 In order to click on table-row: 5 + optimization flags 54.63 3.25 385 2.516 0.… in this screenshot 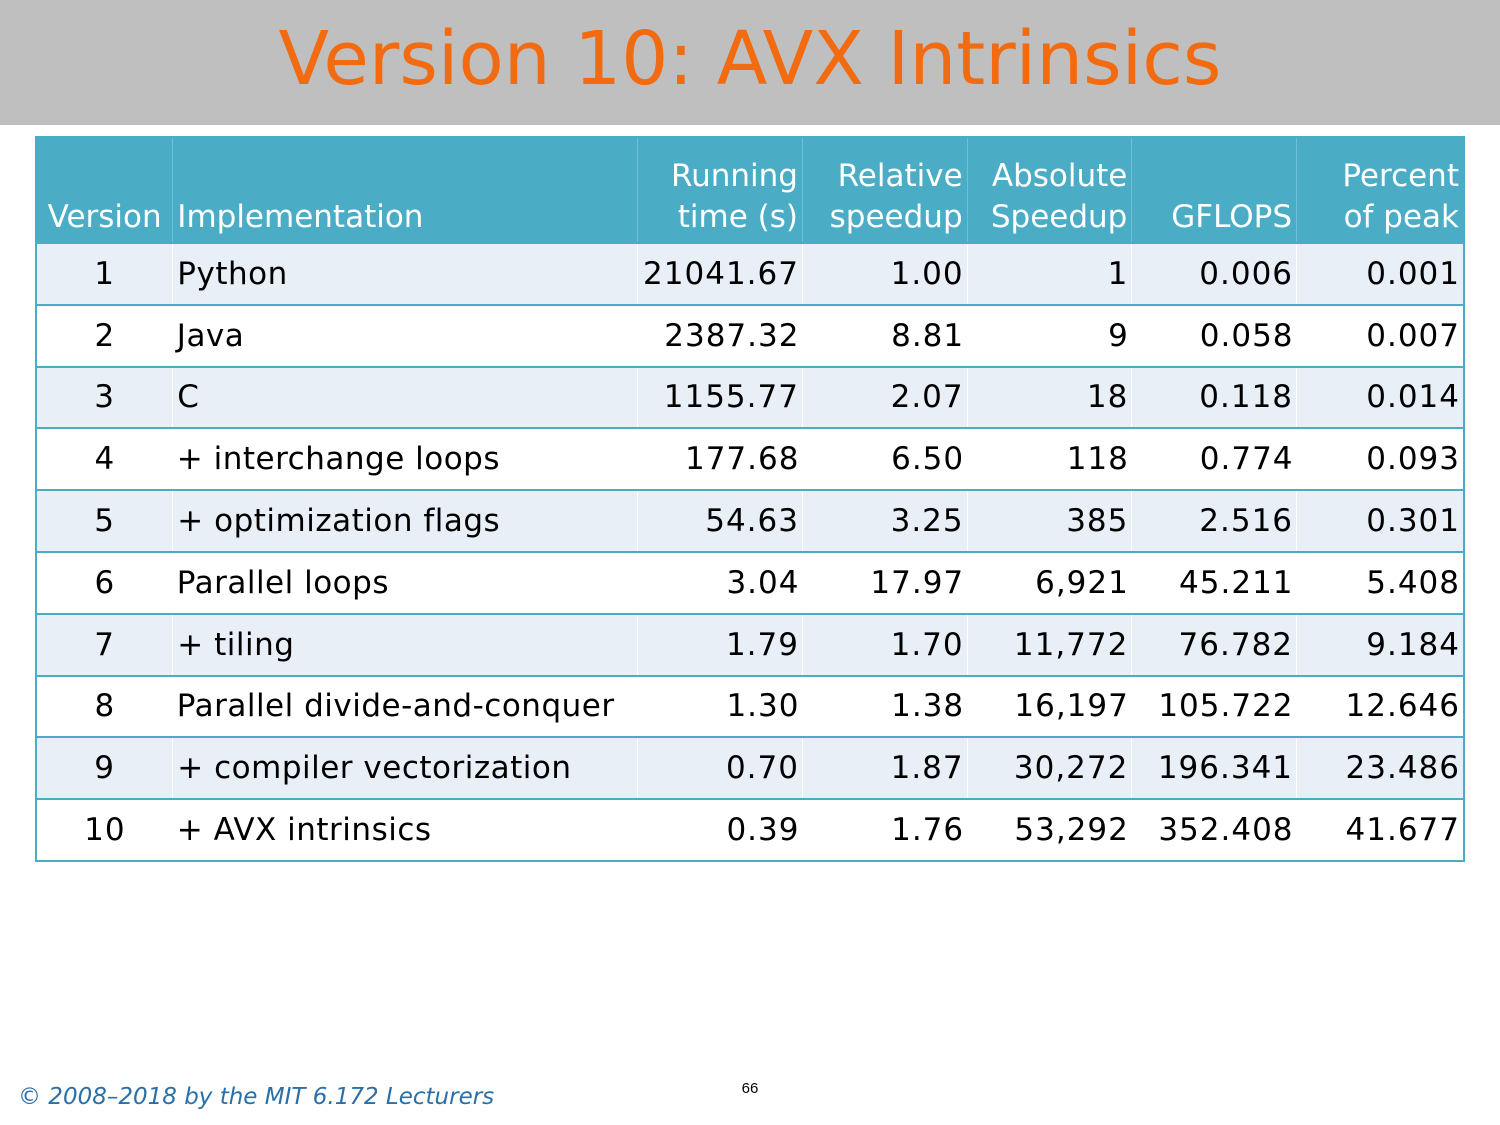, I will do `click(750, 521)`.